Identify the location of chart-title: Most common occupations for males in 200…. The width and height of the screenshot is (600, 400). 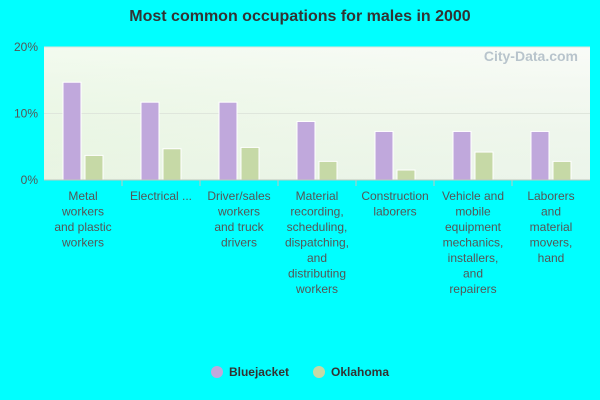
(300, 16).